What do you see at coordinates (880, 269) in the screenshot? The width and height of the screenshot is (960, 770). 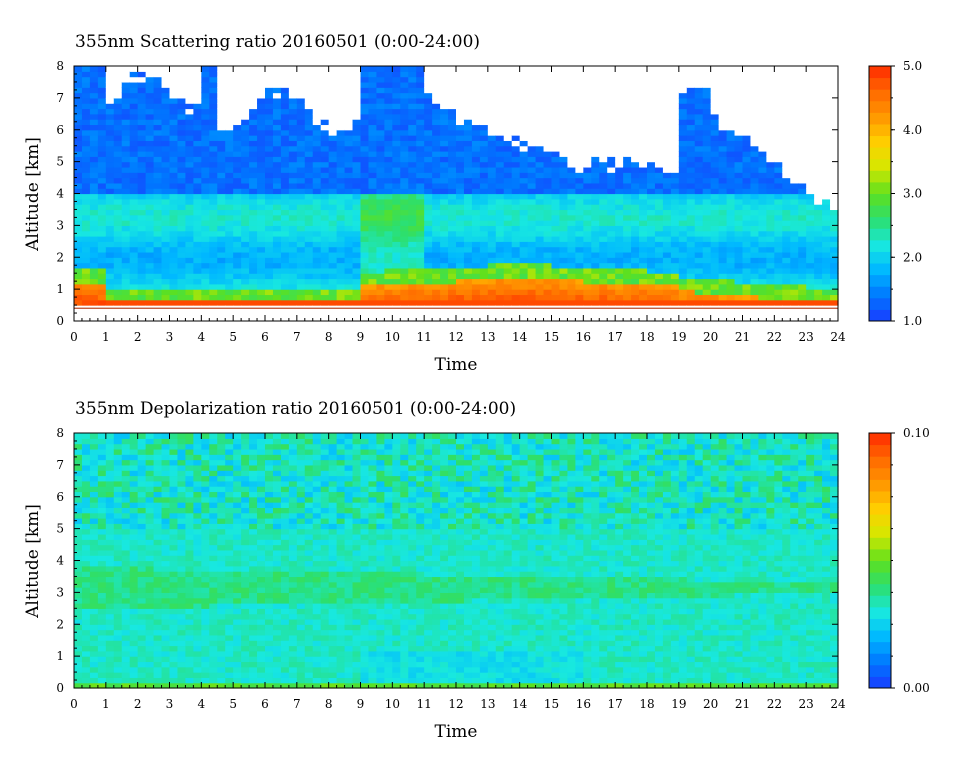 I see `scattering-ratio-colorbar-swatch` at bounding box center [880, 269].